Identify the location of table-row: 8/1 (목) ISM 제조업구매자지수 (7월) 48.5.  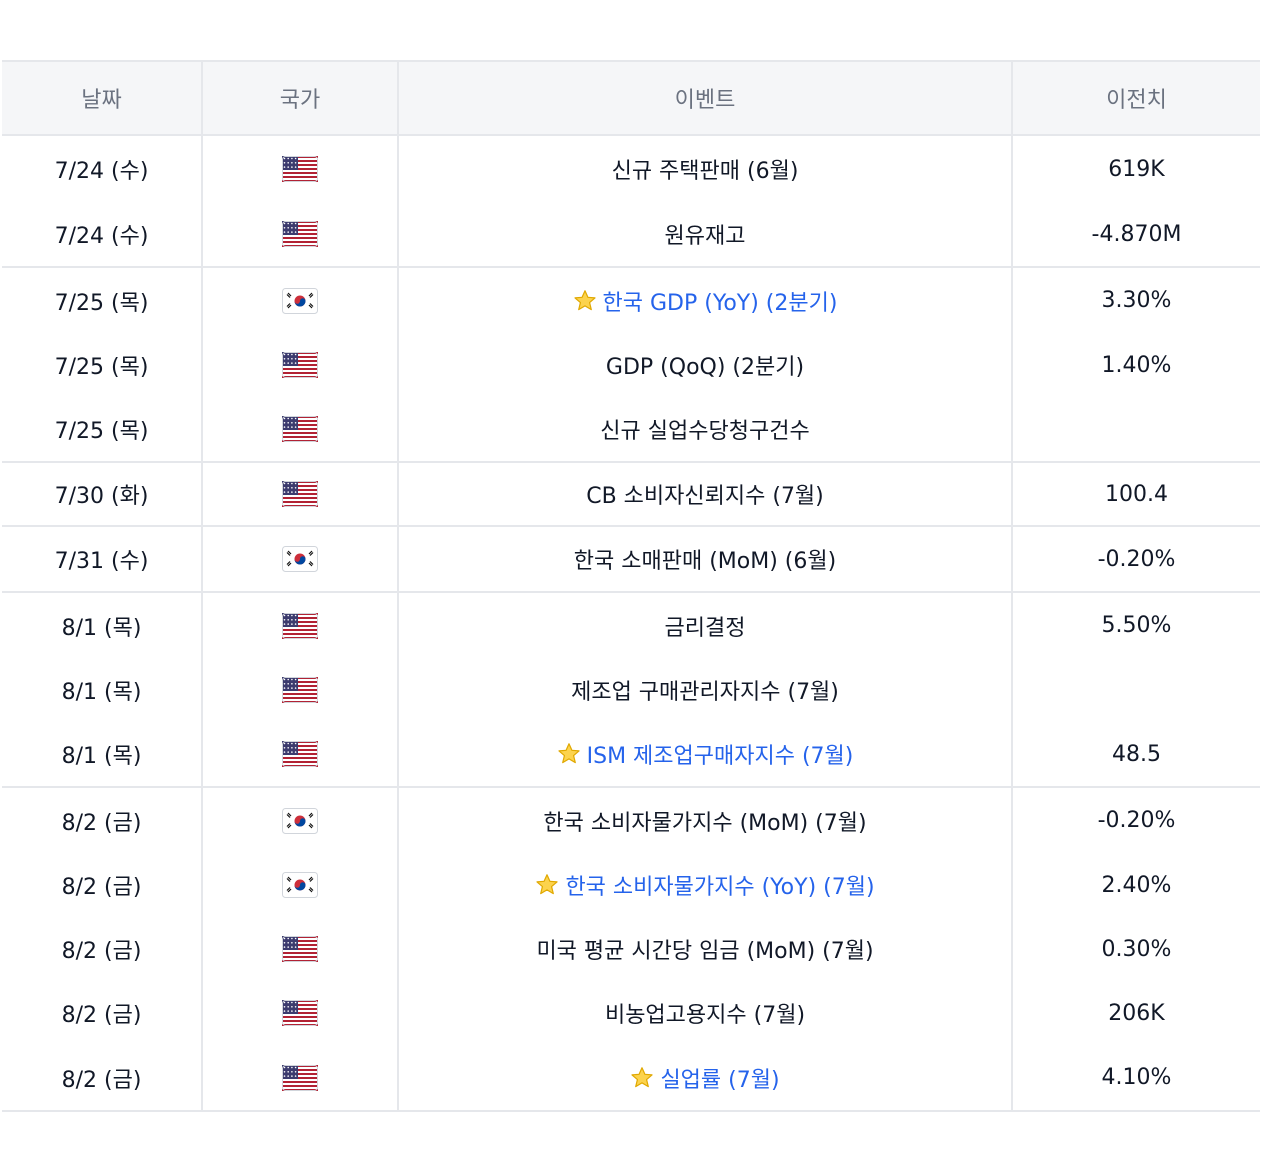
(631, 755).